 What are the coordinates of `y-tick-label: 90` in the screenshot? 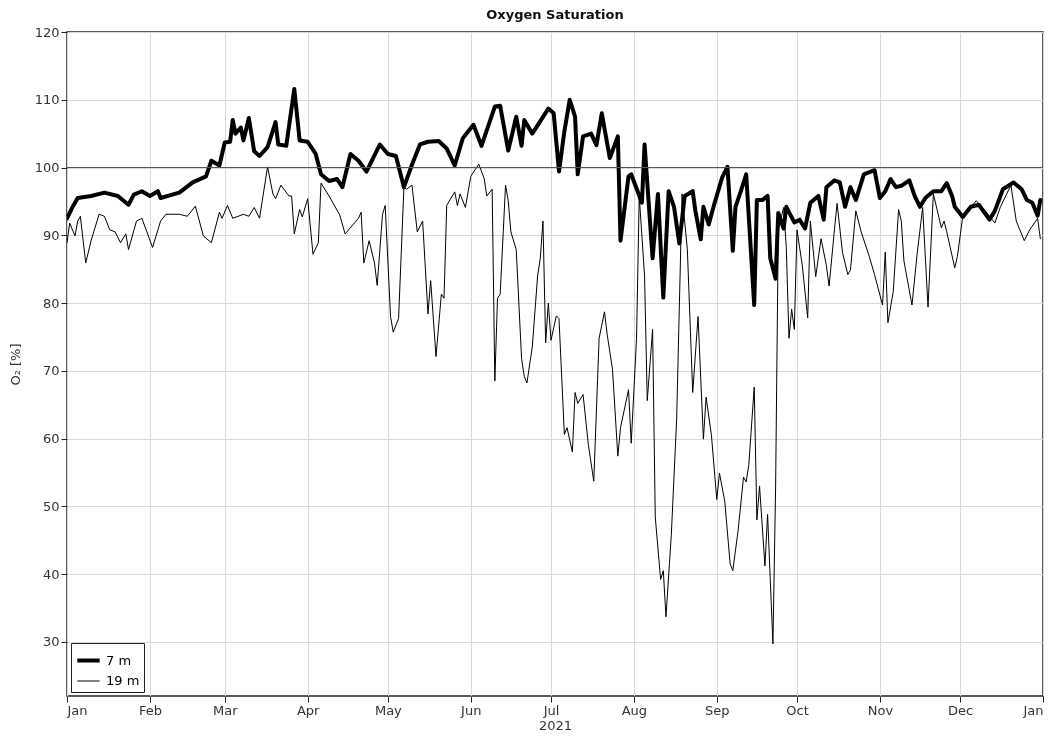 It's located at (51, 235).